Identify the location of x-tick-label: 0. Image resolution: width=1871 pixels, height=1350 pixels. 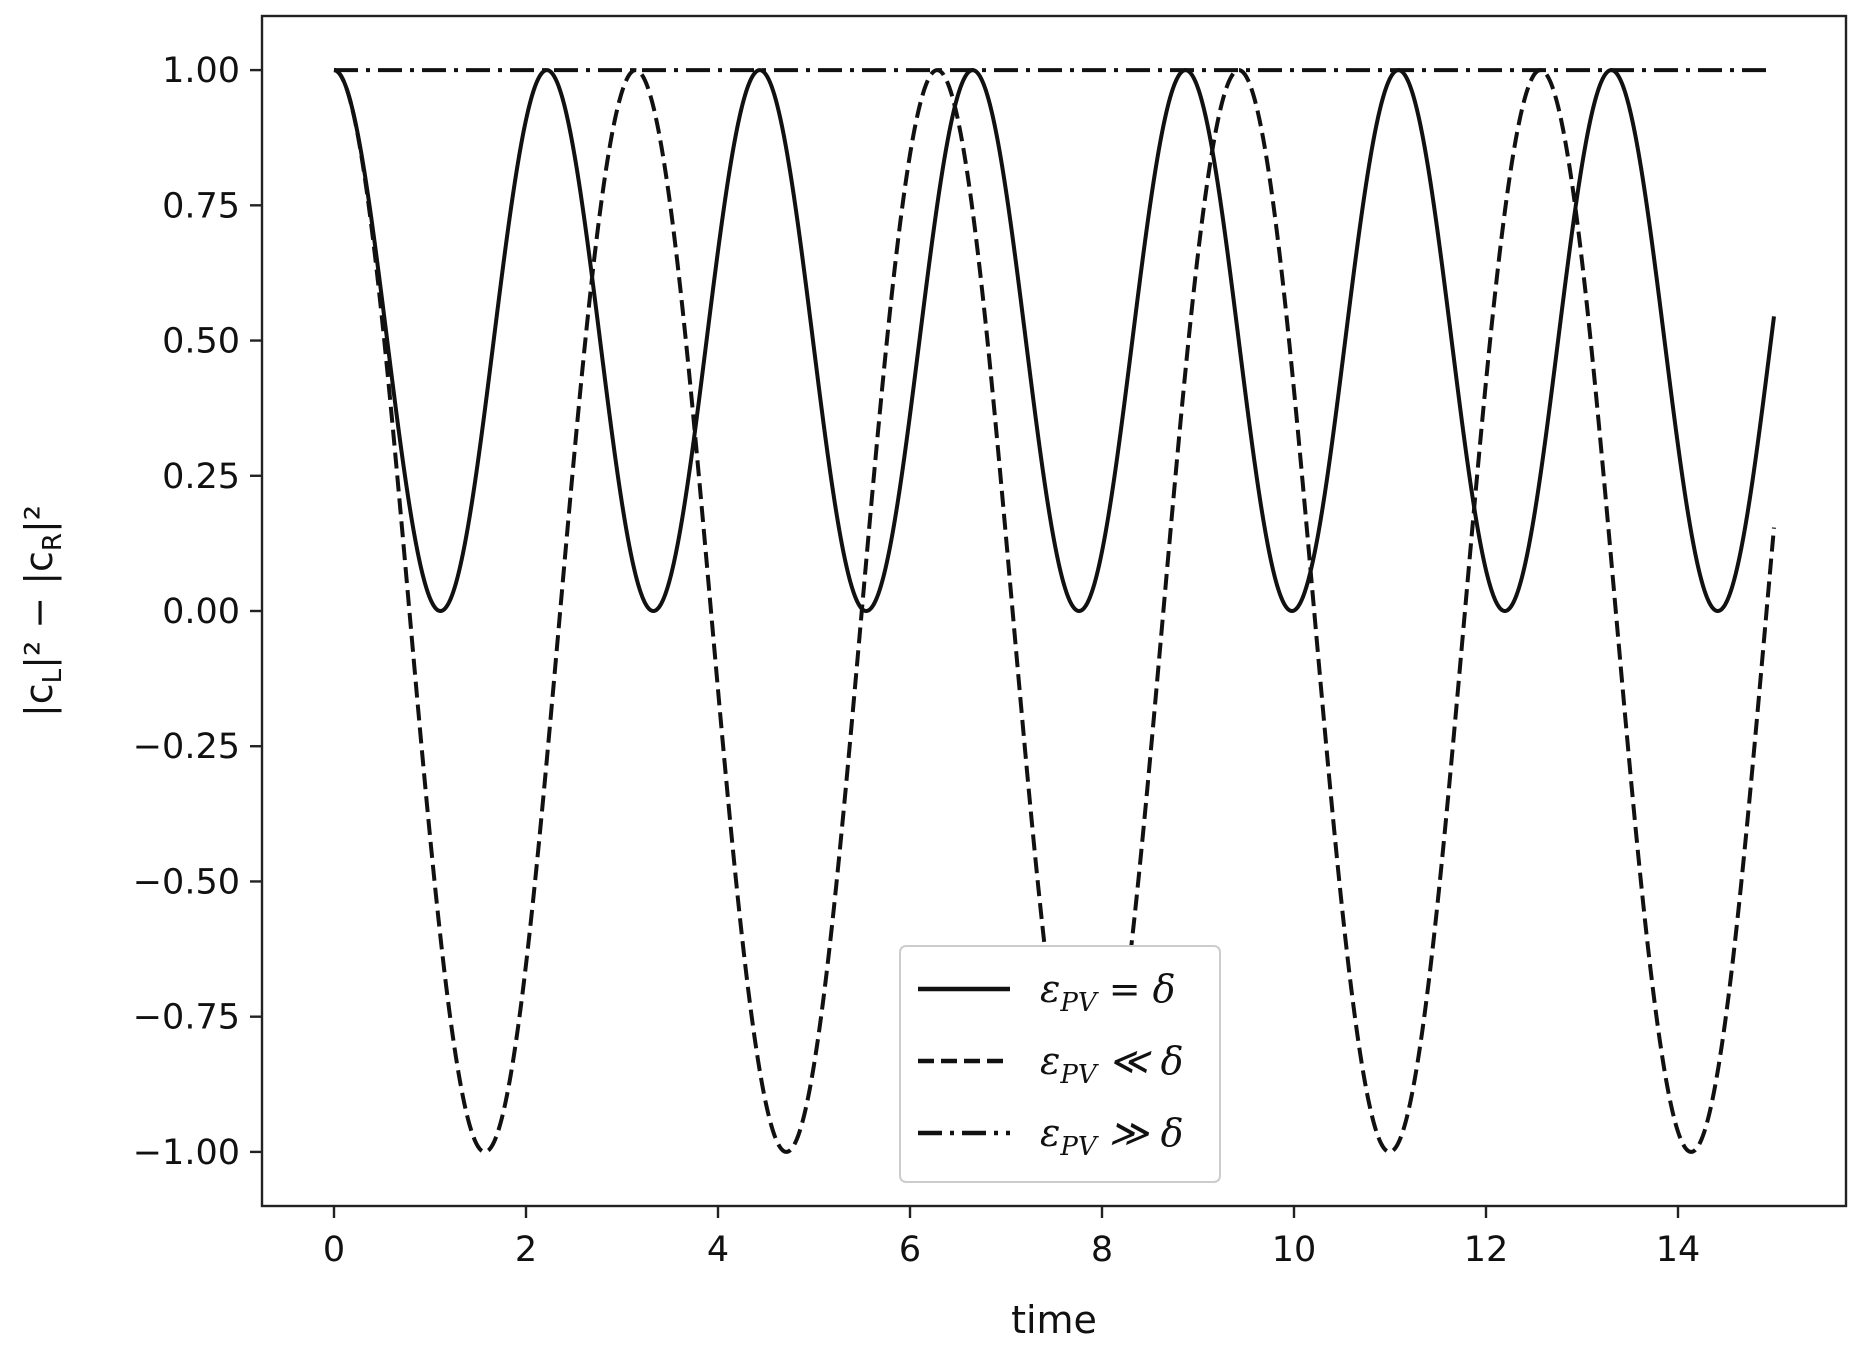
(334, 1250).